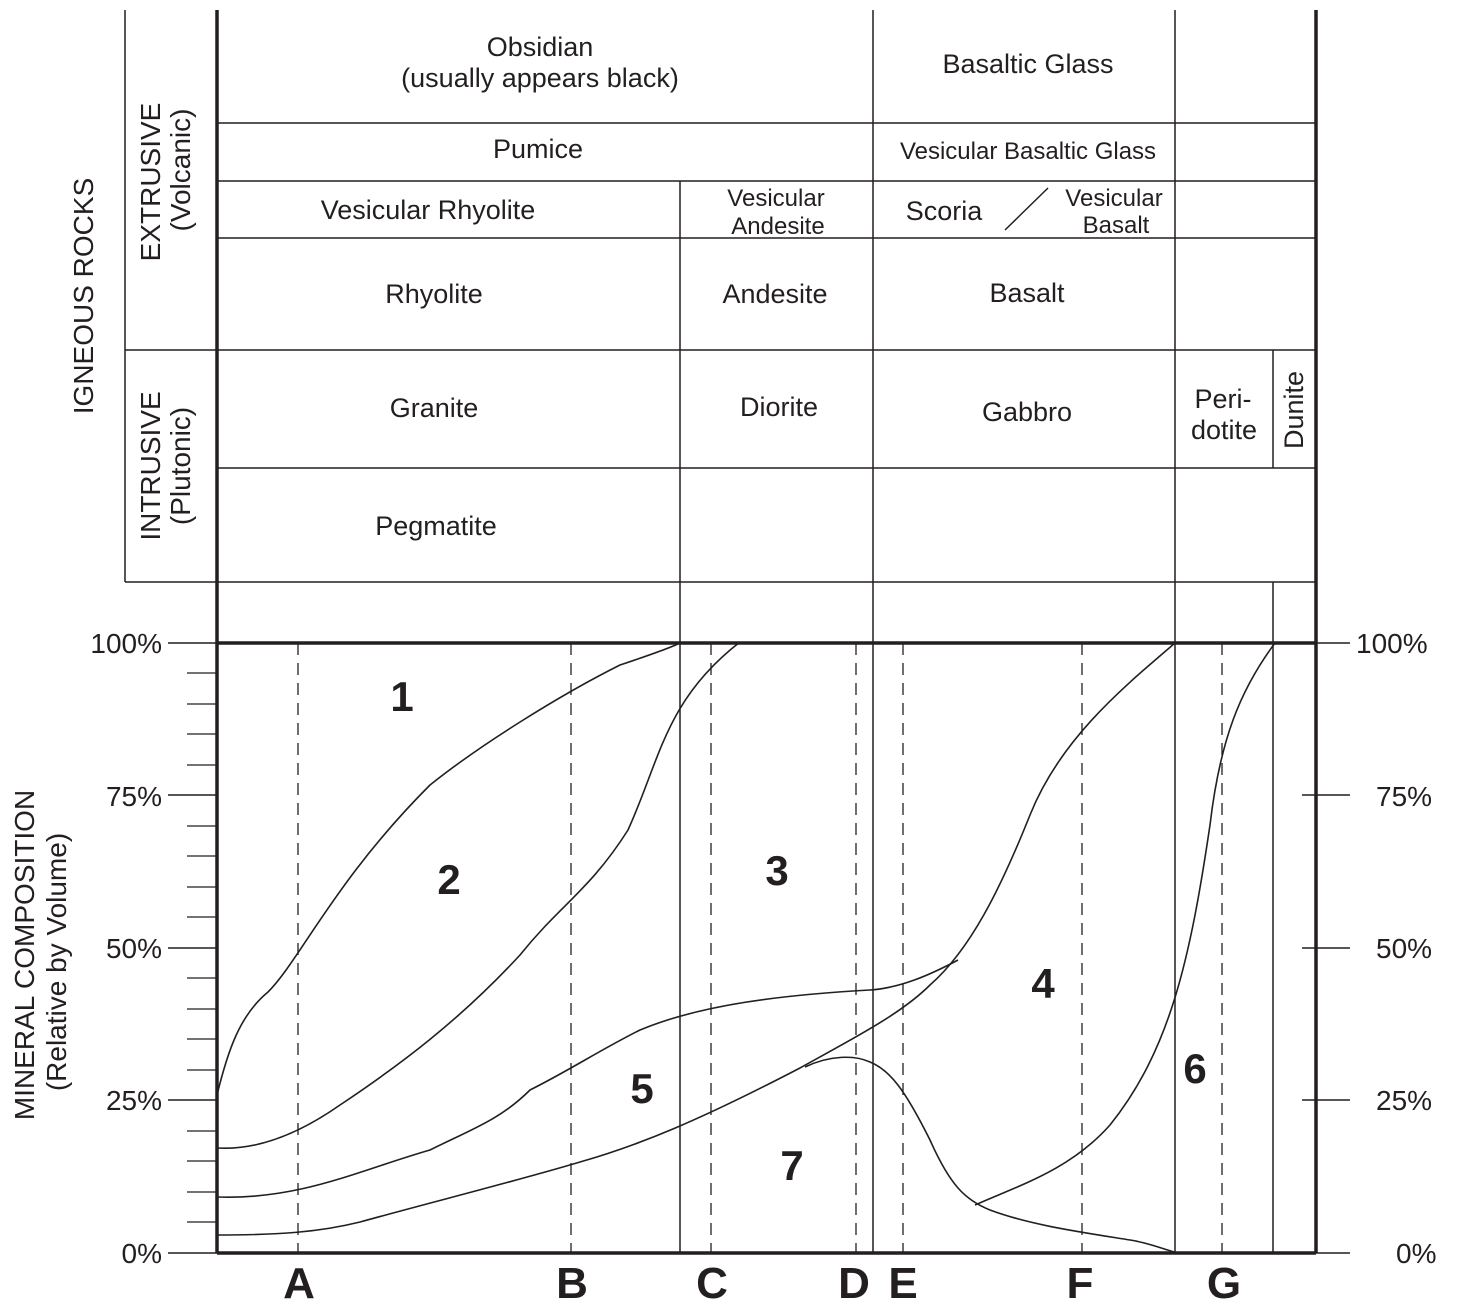 The height and width of the screenshot is (1305, 1461). I want to click on rock-granite: Granite, so click(434, 408).